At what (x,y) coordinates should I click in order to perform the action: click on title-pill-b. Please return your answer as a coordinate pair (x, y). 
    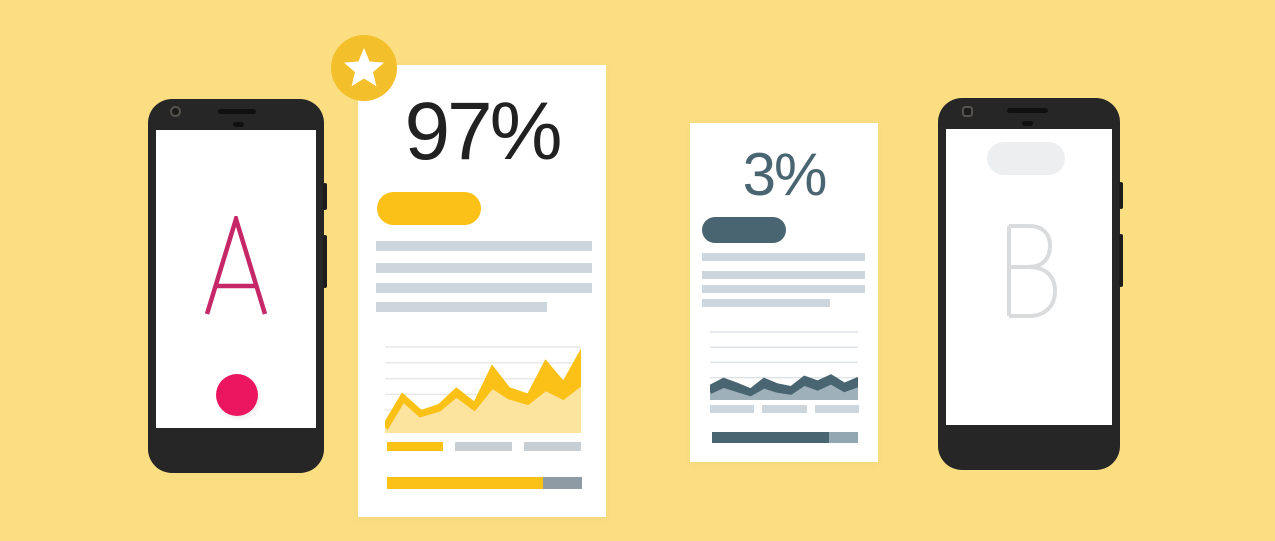
    Looking at the image, I should click on (744, 230).